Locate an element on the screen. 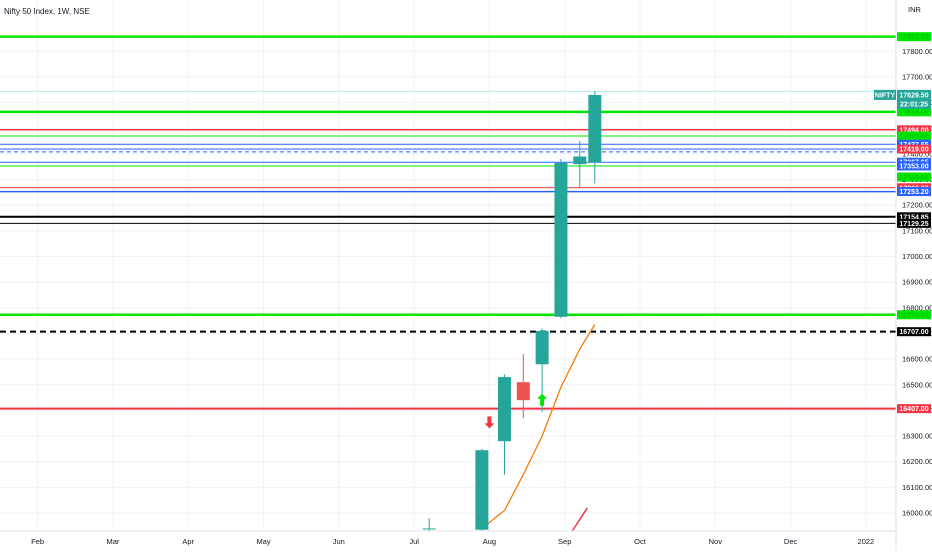 Image resolution: width=932 pixels, height=555 pixels. x-tick-label: Feb is located at coordinates (37, 541).